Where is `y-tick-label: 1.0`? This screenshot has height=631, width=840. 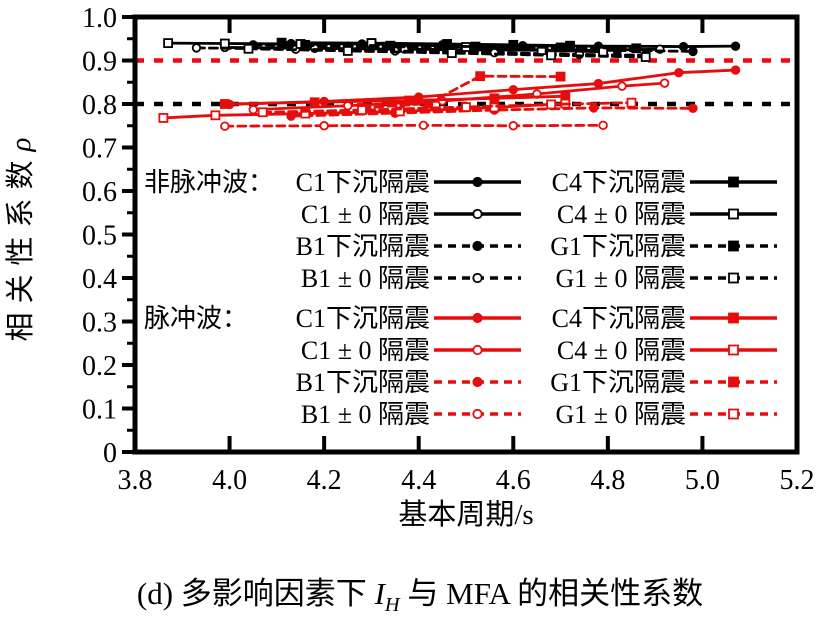
y-tick-label: 1.0 is located at coordinates (99, 18).